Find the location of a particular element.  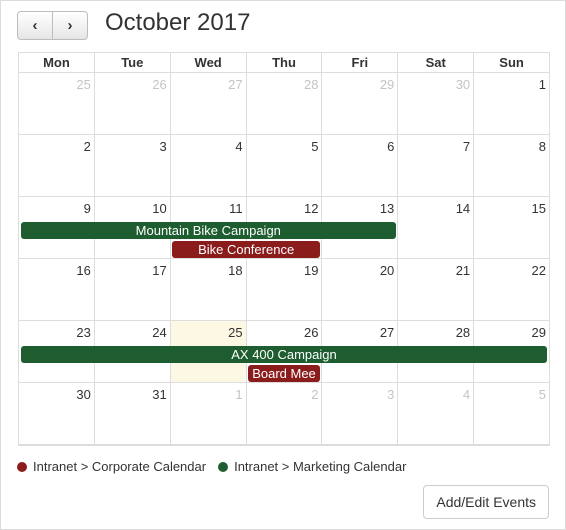

day-number: 19 is located at coordinates (311, 270).